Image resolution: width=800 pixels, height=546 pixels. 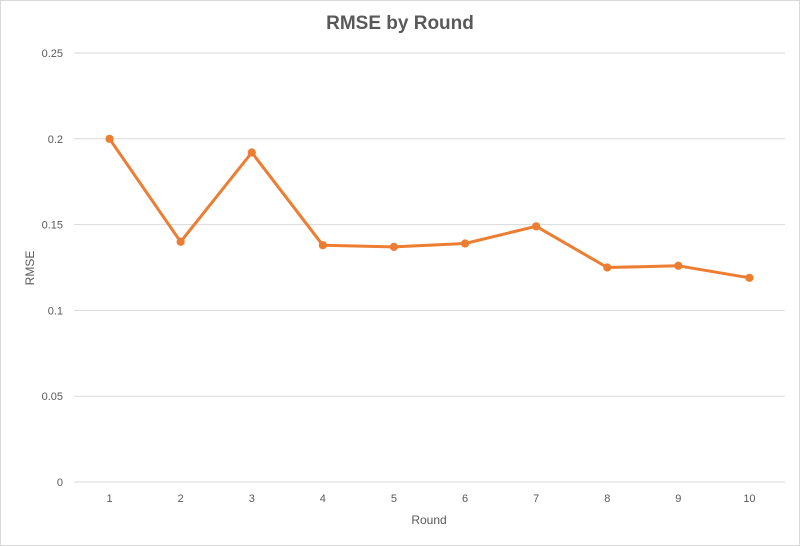 What do you see at coordinates (52, 54) in the screenshot?
I see `y-tick-label: 0.25` at bounding box center [52, 54].